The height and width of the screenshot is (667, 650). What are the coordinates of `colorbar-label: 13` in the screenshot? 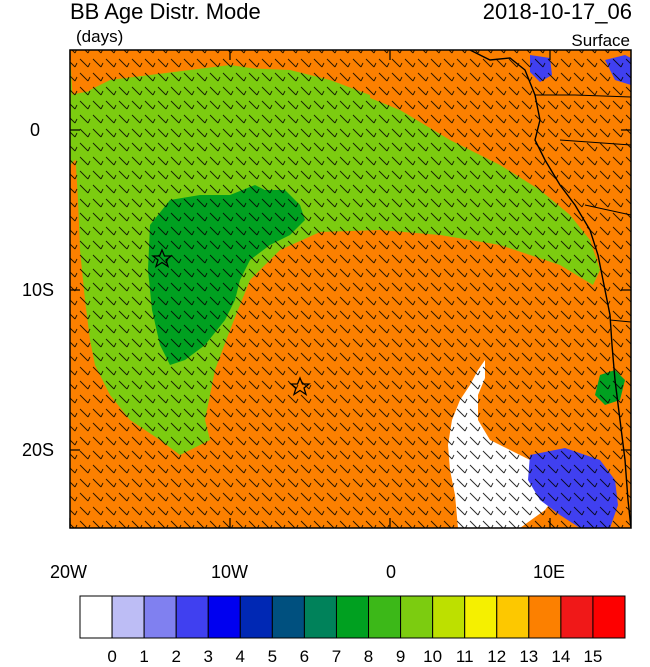 It's located at (529, 656).